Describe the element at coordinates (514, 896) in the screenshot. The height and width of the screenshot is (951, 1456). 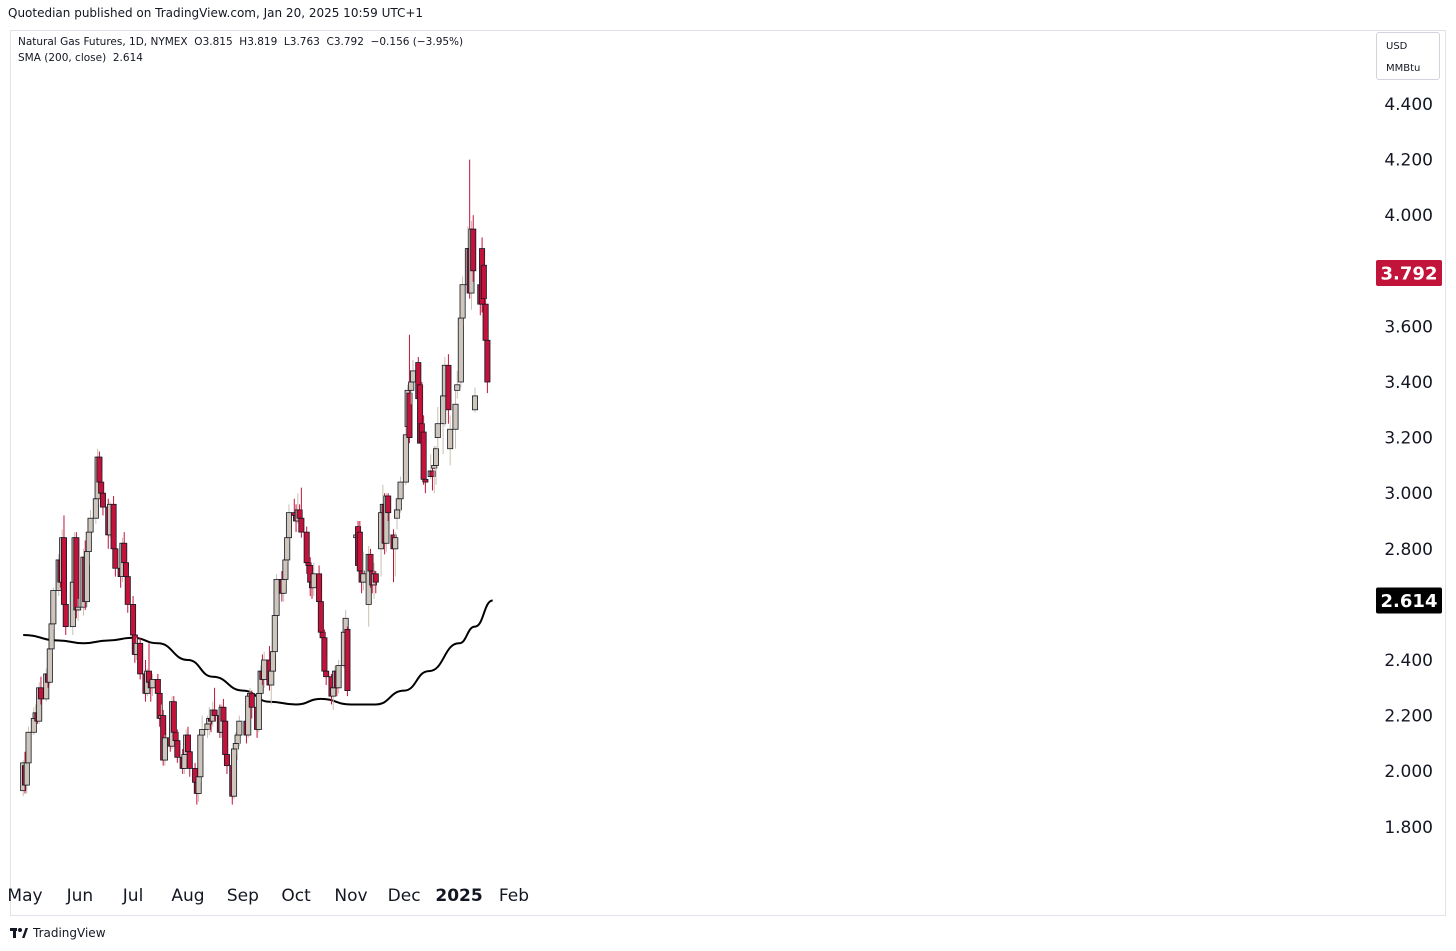
I see `x-tick-label: Feb` at that location.